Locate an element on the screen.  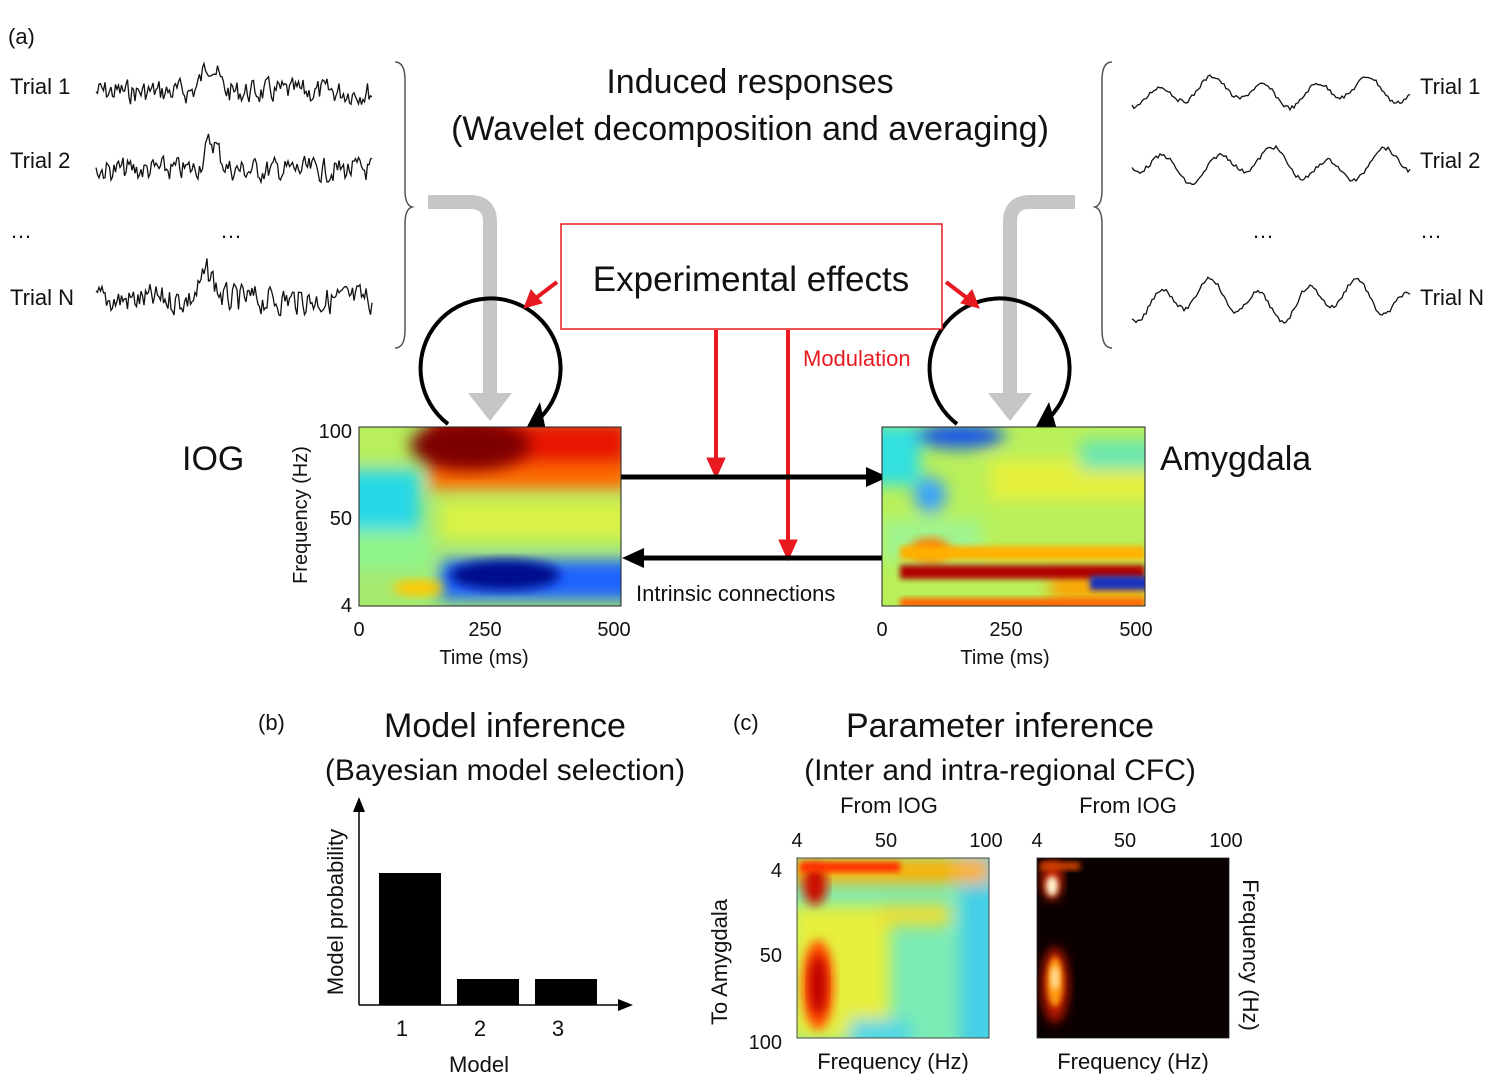
left-trial-2-trace is located at coordinates (234, 159).